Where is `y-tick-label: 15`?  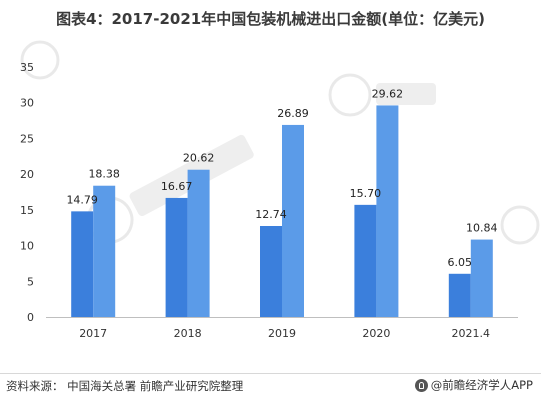
y-tick-label: 15 is located at coordinates (27, 210).